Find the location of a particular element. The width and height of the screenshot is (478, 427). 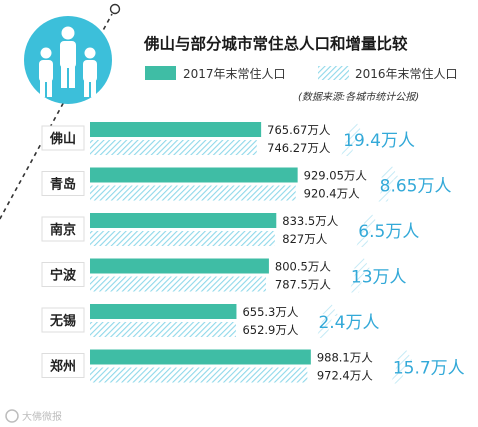

category-label: 南京 is located at coordinates (63, 230).